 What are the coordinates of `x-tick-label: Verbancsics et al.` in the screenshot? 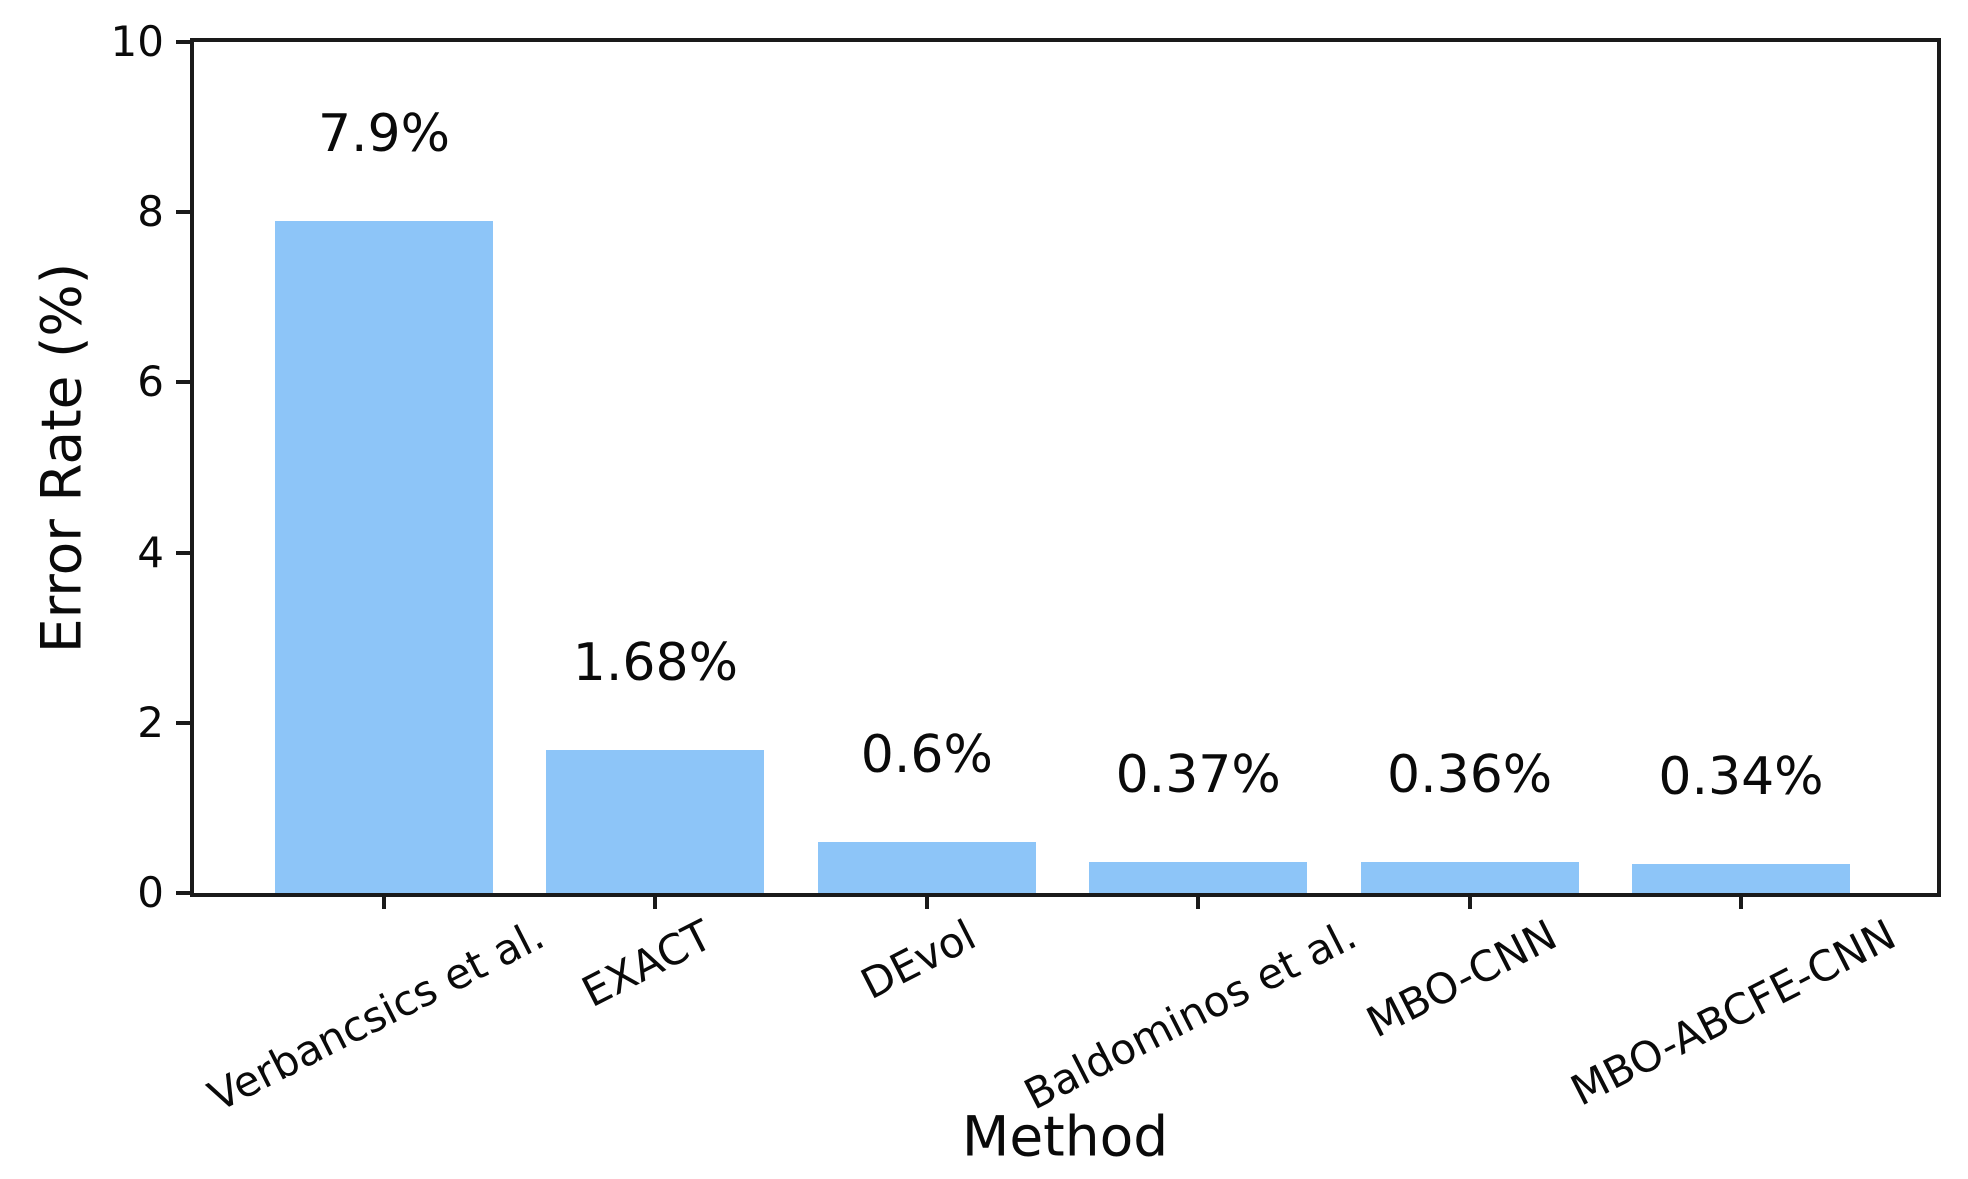 It's located at (376, 1016).